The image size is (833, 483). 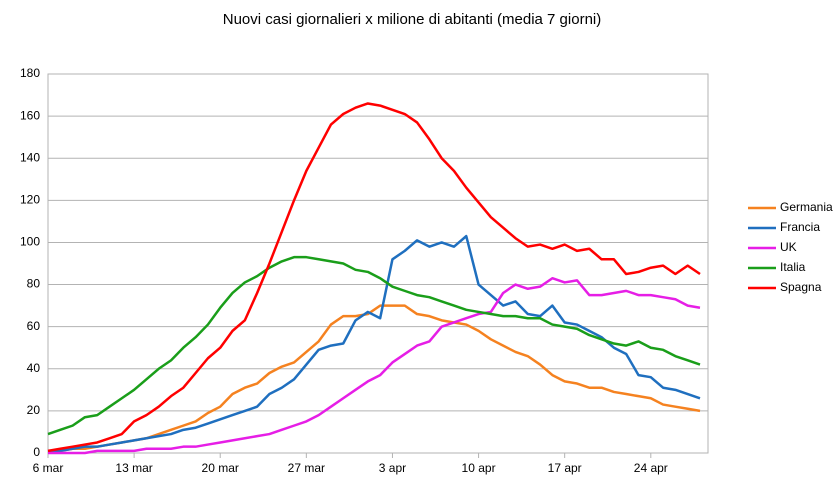 I want to click on x-tick-label: 27 mar, so click(x=306, y=468).